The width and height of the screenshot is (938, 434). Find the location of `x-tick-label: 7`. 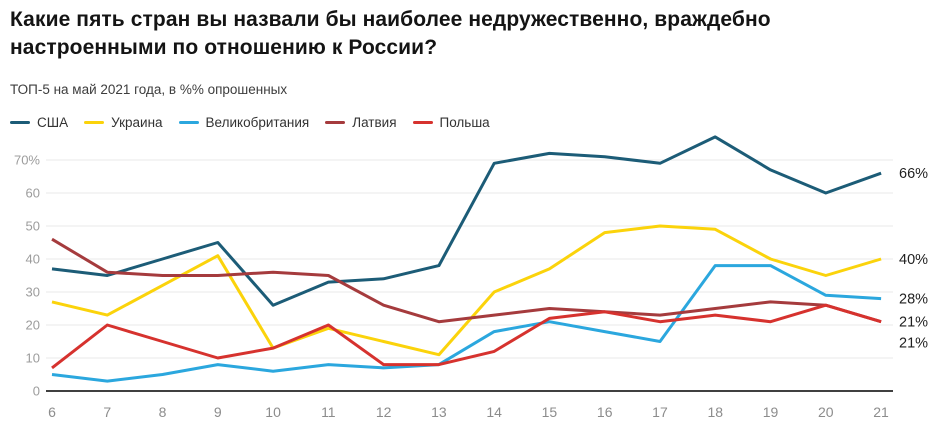

x-tick-label: 7 is located at coordinates (107, 412).